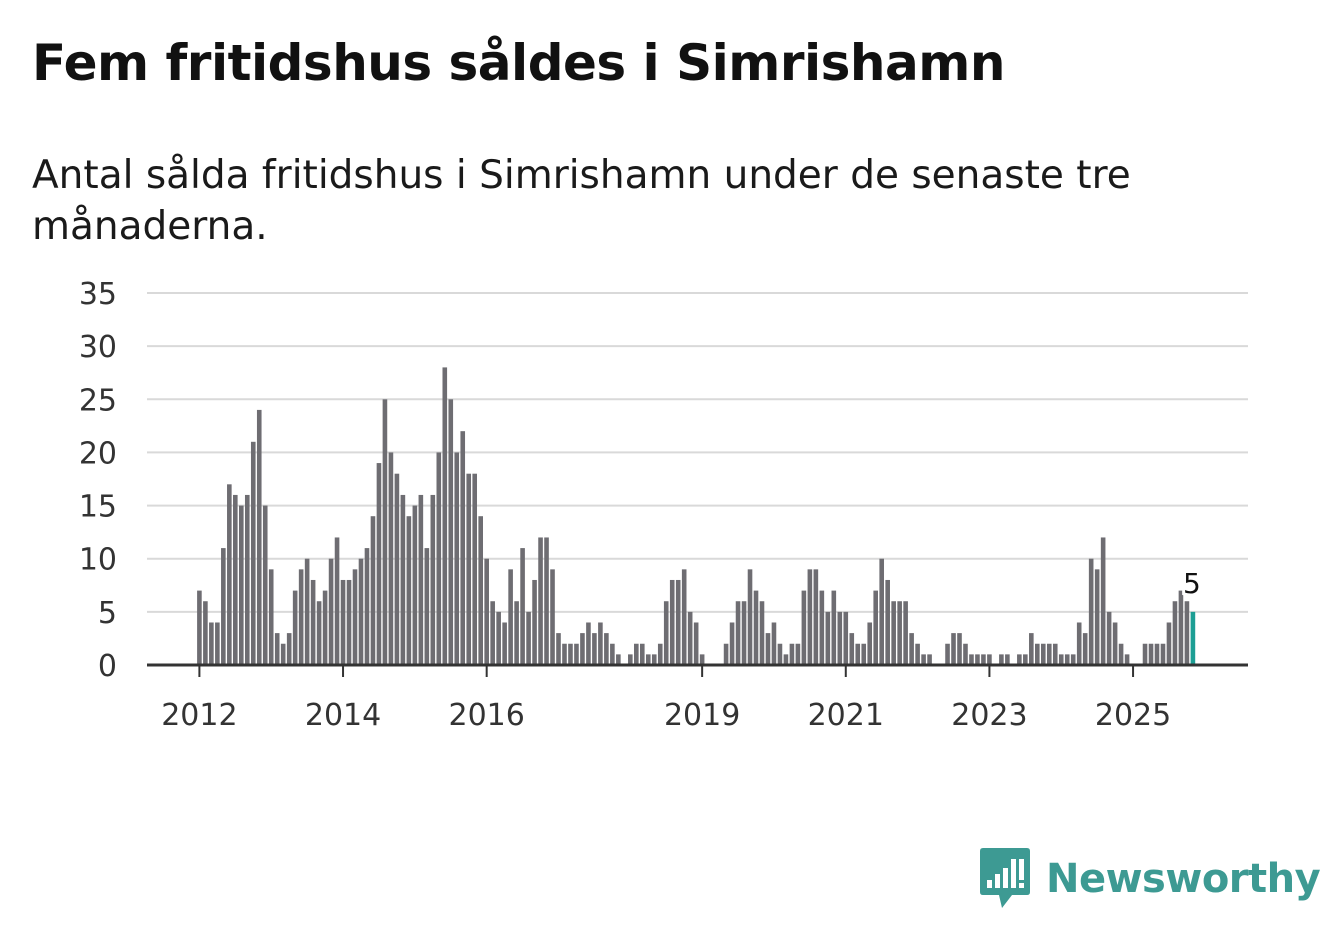 This screenshot has width=1322, height=939. I want to click on y-tick-label: 15, so click(98, 507).